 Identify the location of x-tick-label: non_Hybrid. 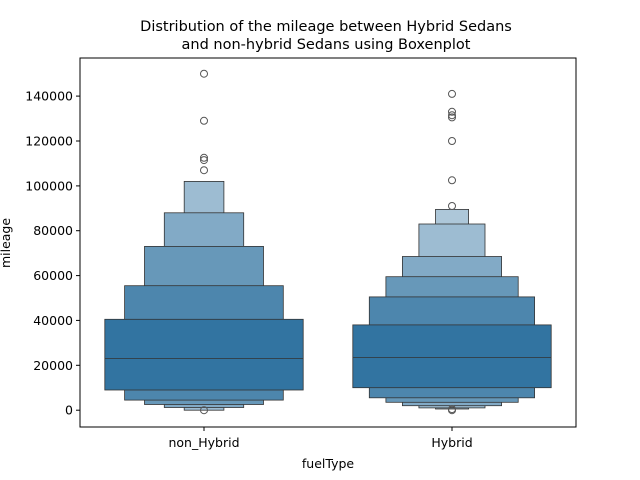
(203, 442).